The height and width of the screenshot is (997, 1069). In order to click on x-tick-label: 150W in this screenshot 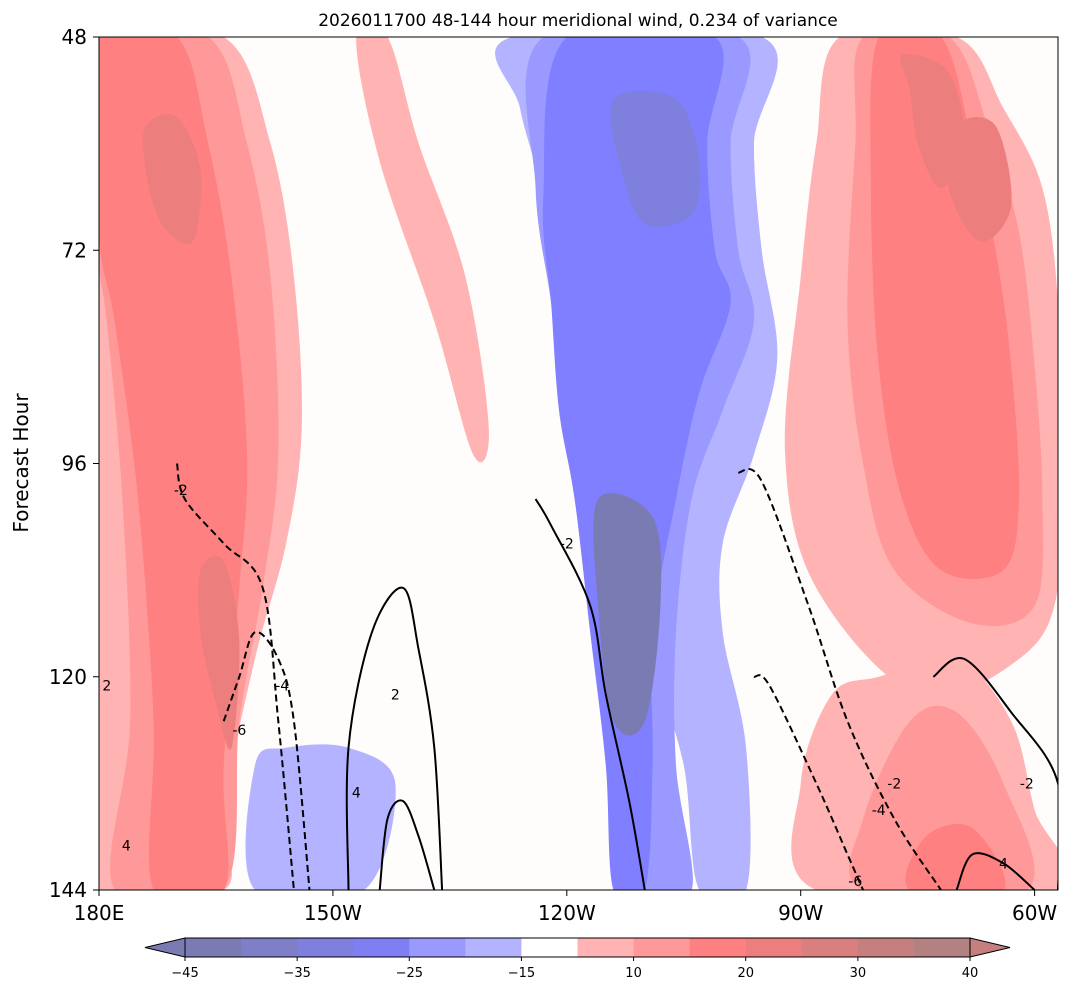, I will do `click(333, 913)`.